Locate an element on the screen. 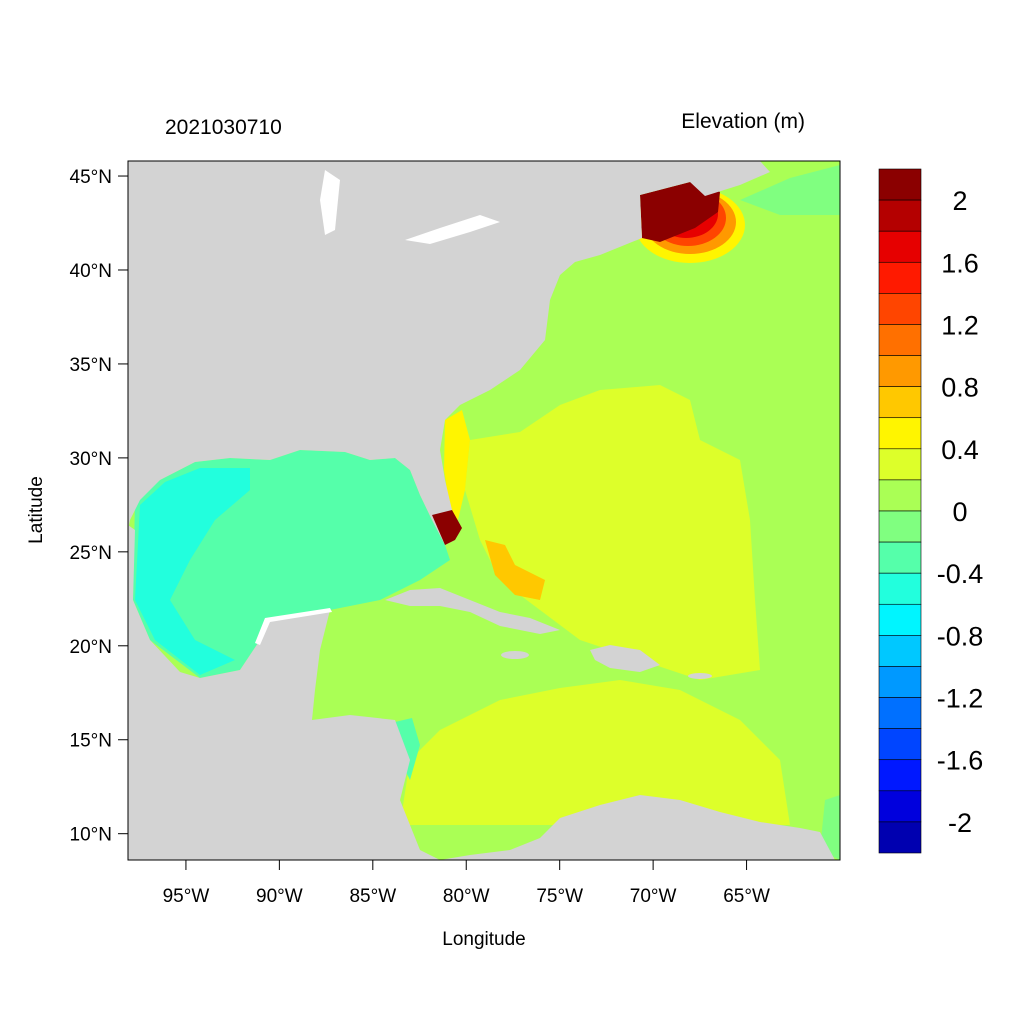 Image resolution: width=1024 pixels, height=1024 pixels. great-lakes is located at coordinates (330, 202).